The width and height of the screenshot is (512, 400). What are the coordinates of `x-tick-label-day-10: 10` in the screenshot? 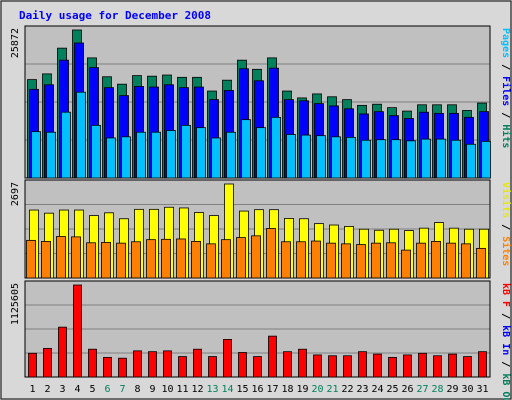 It's located at (167, 389).